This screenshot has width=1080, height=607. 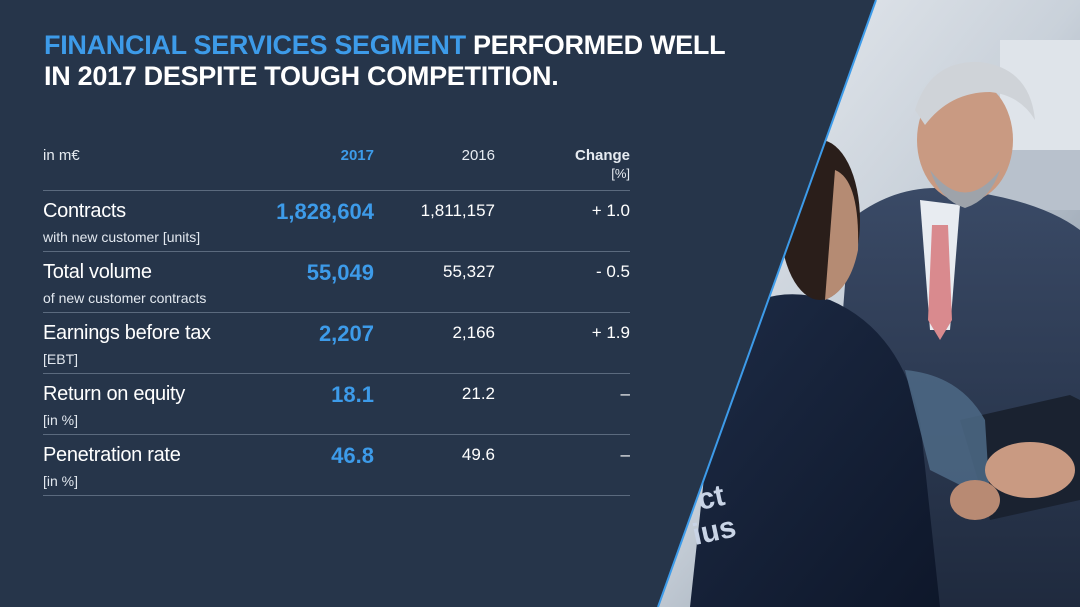 What do you see at coordinates (97, 272) in the screenshot?
I see `row-label: Total volume` at bounding box center [97, 272].